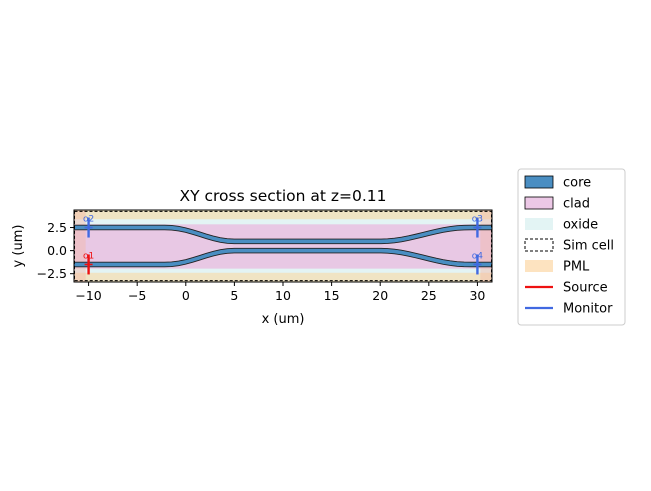 Image resolution: width=651 pixels, height=491 pixels. What do you see at coordinates (539, 224) in the screenshot?
I see `legend-swatch-oxide` at bounding box center [539, 224].